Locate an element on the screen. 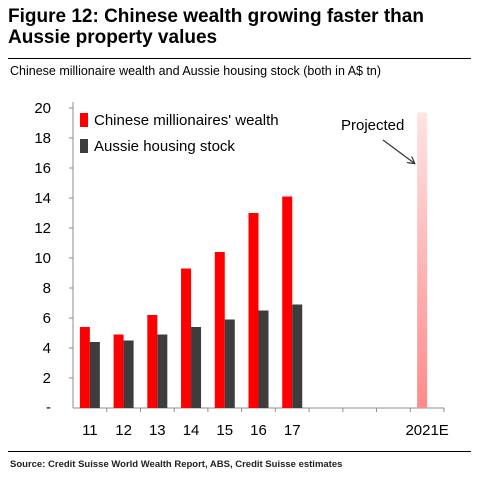 This screenshot has width=477, height=480. figure-title-line-2: Aussie property values is located at coordinates (113, 37).